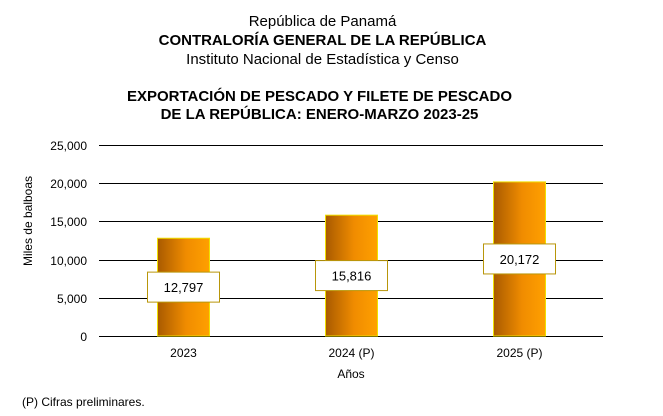 The height and width of the screenshot is (416, 663). Describe the element at coordinates (28, 221) in the screenshot. I see `y-axis-label: Miles de balboas` at that location.